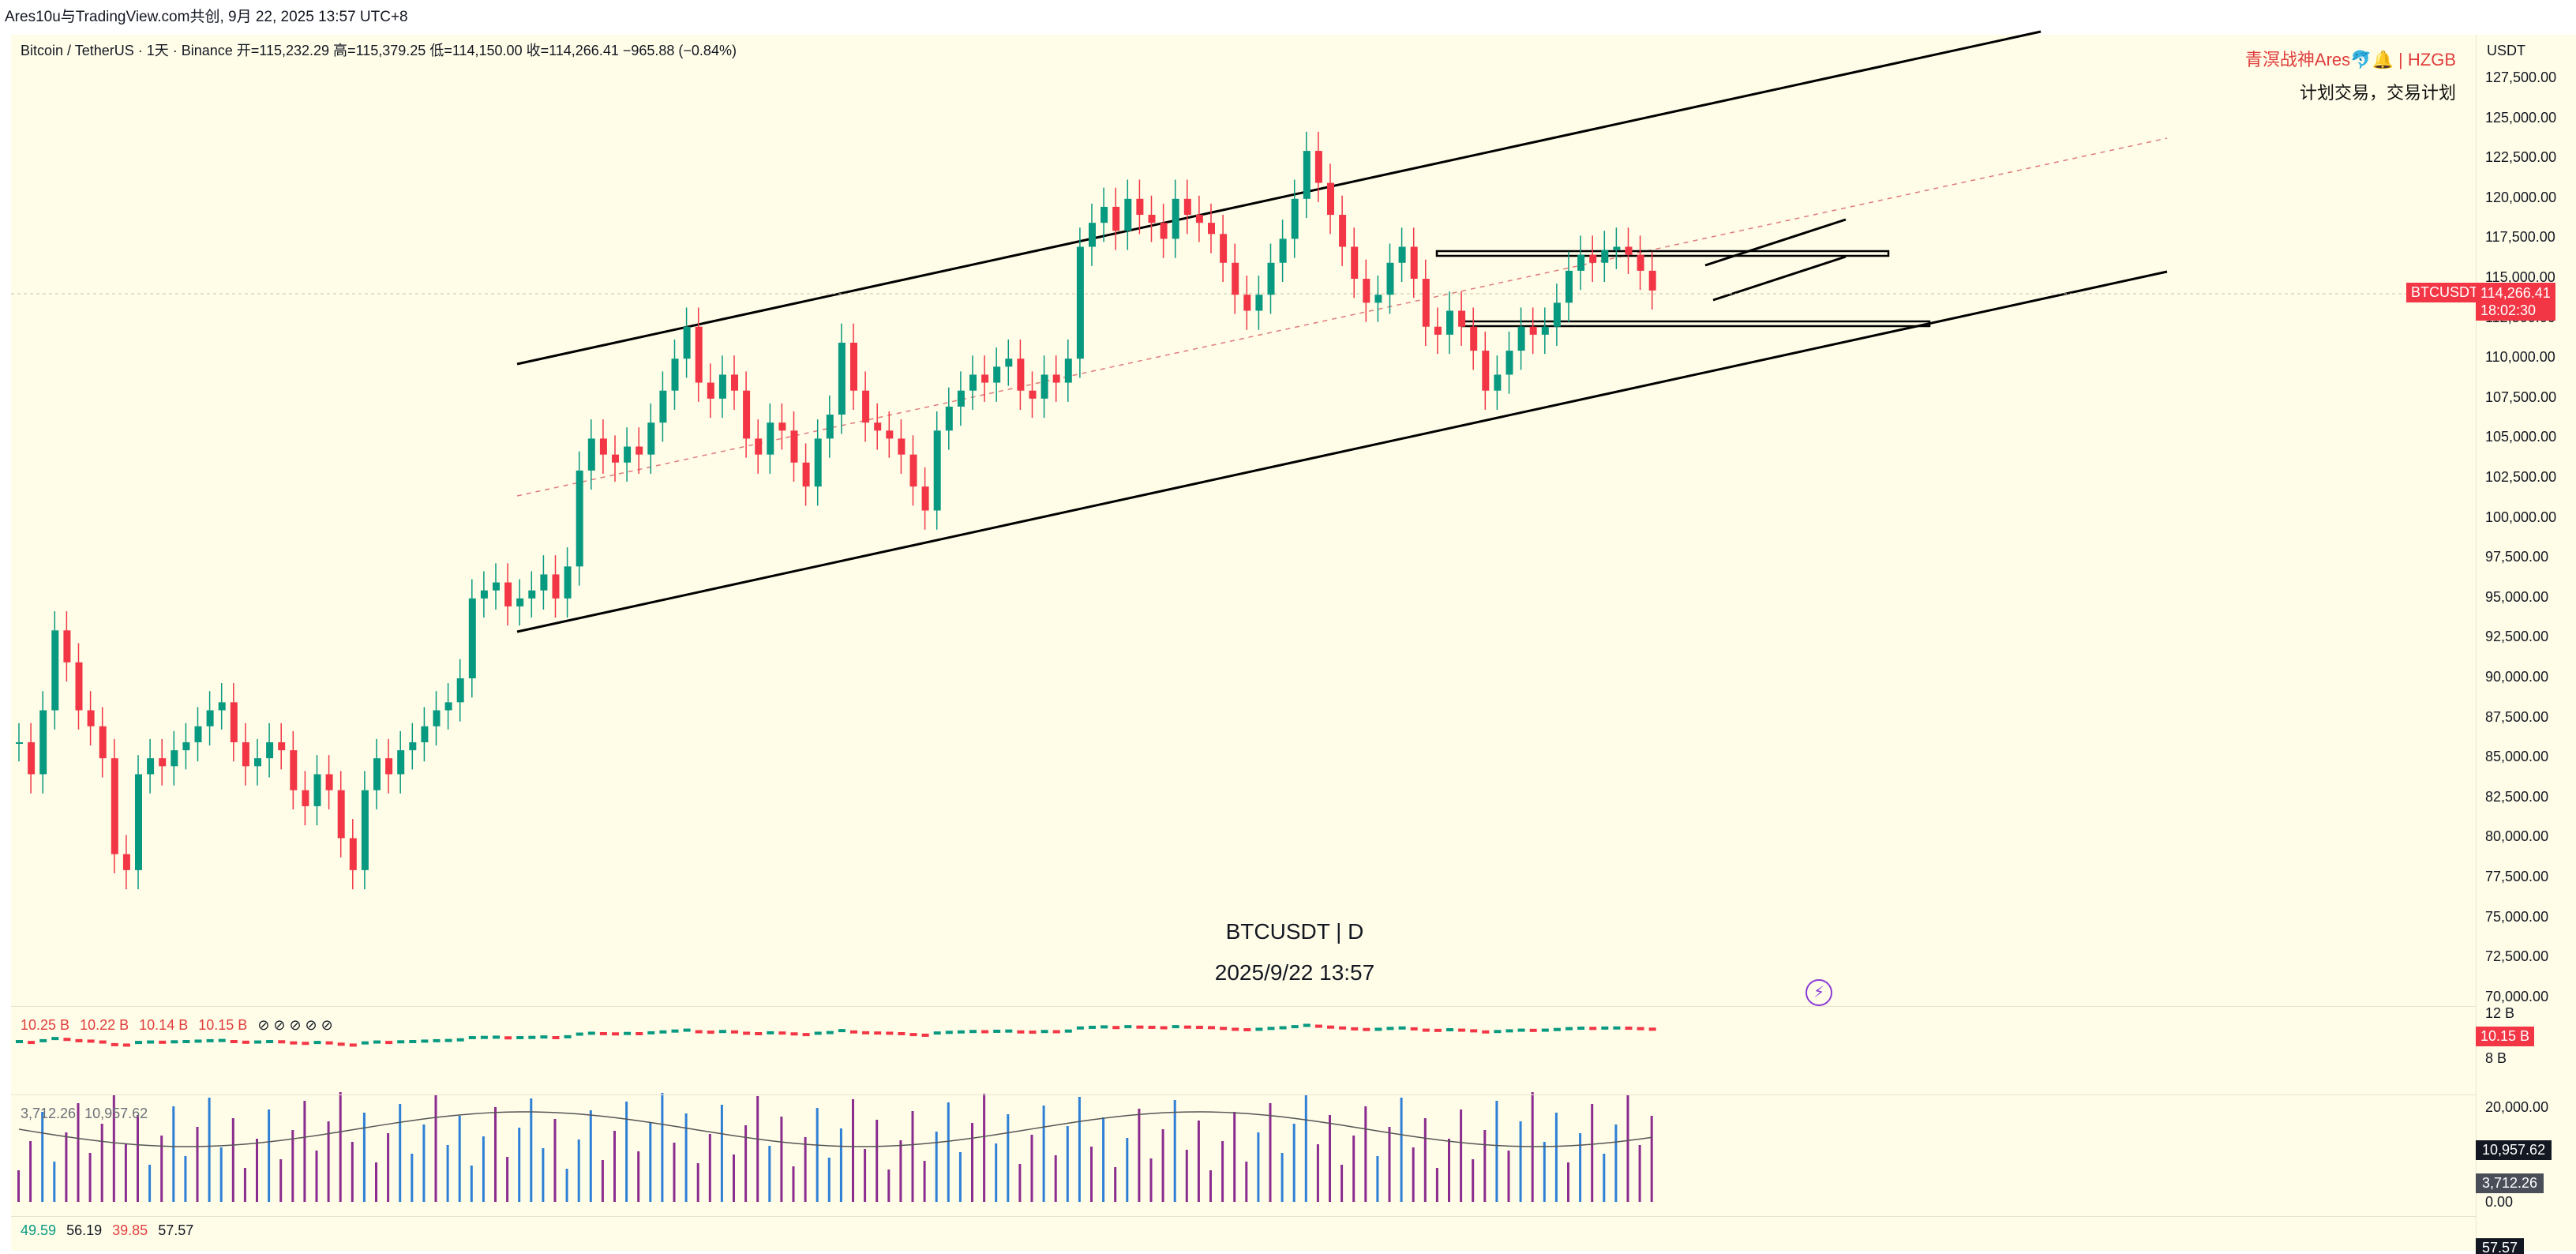 This screenshot has height=1254, width=2576. What do you see at coordinates (2514, 1150) in the screenshot?
I see `ind2-tag-1: 10,957.62` at bounding box center [2514, 1150].